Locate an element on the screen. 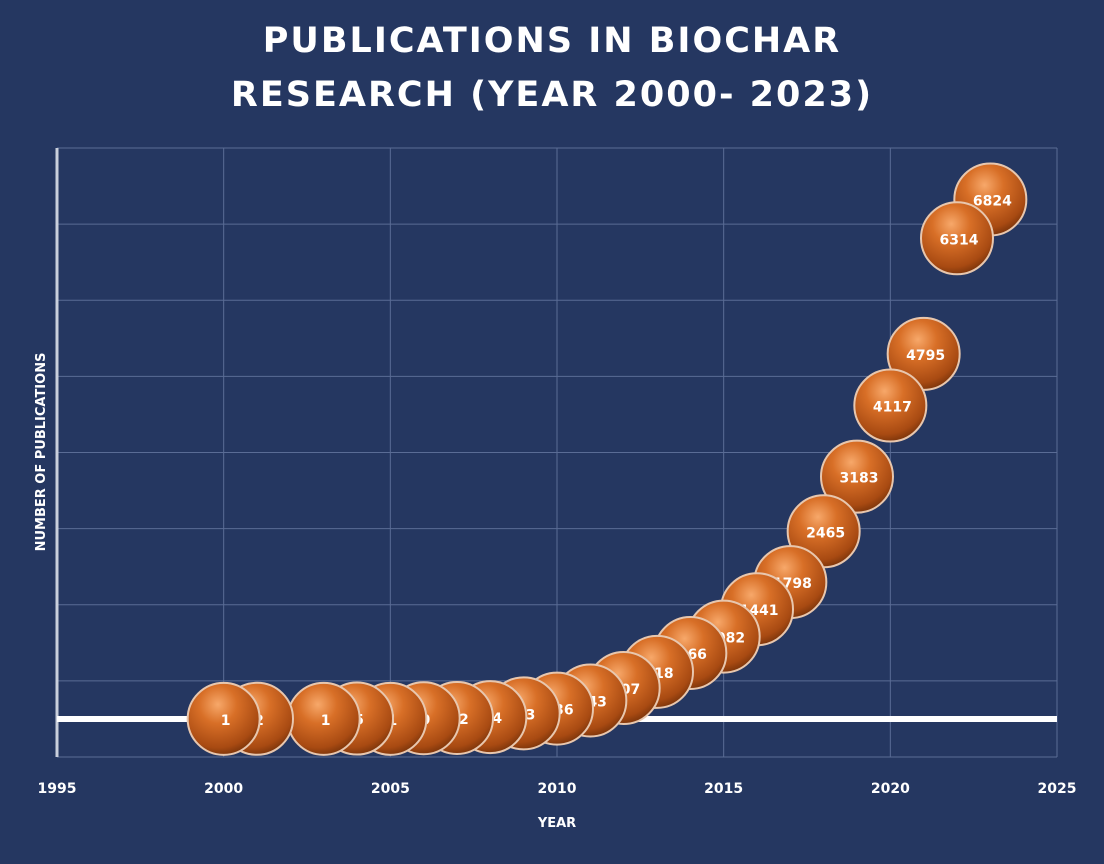 The height and width of the screenshot is (864, 1104). bubble-point: 4117 is located at coordinates (890, 405).